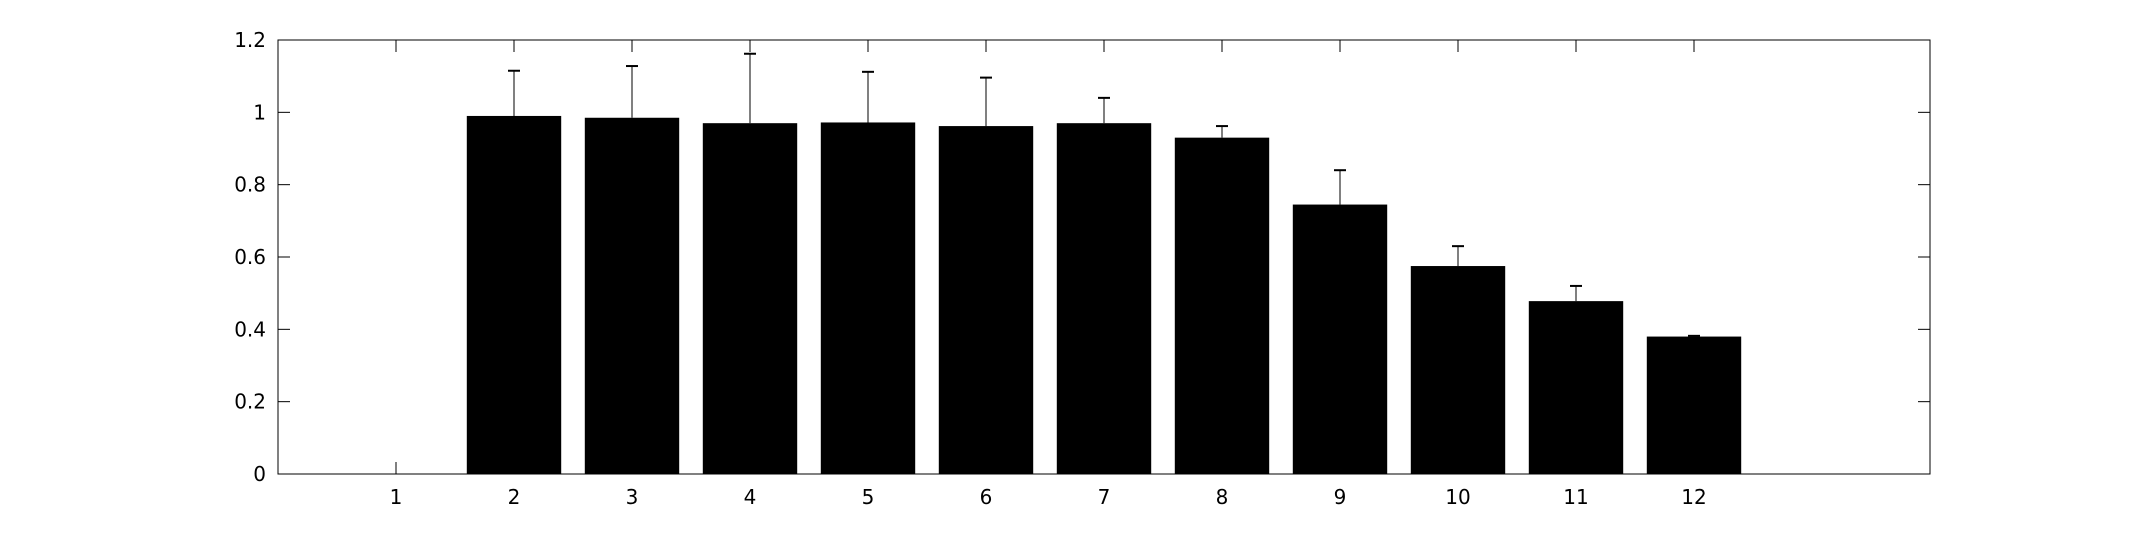 The height and width of the screenshot is (538, 2133). I want to click on y-tick-label-3: 0.6, so click(250, 257).